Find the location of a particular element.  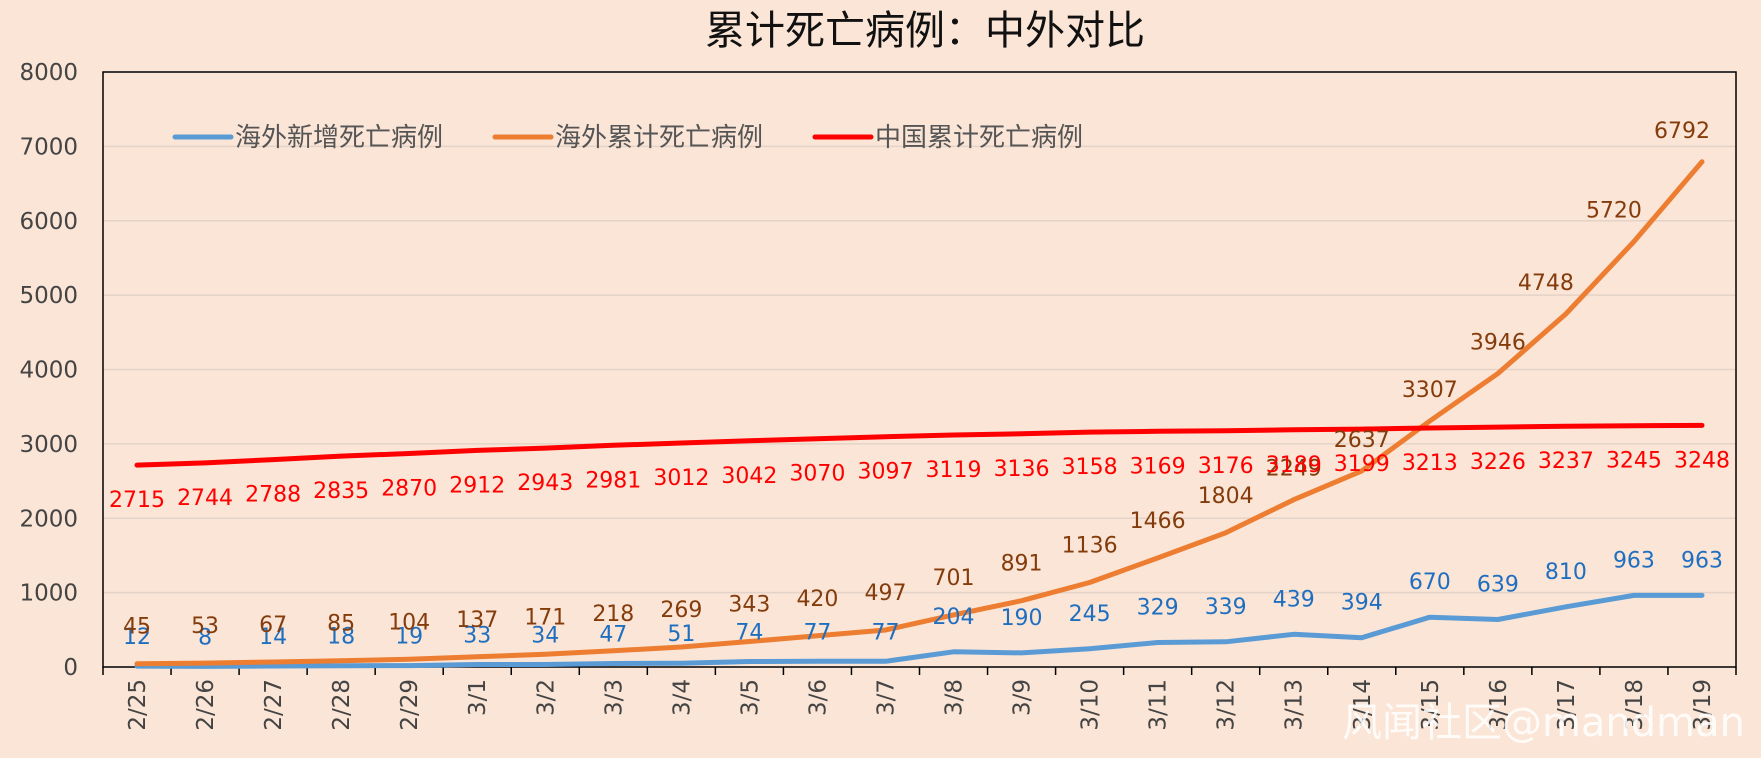

x-tick-label-15: 3/11 is located at coordinates (1159, 705).